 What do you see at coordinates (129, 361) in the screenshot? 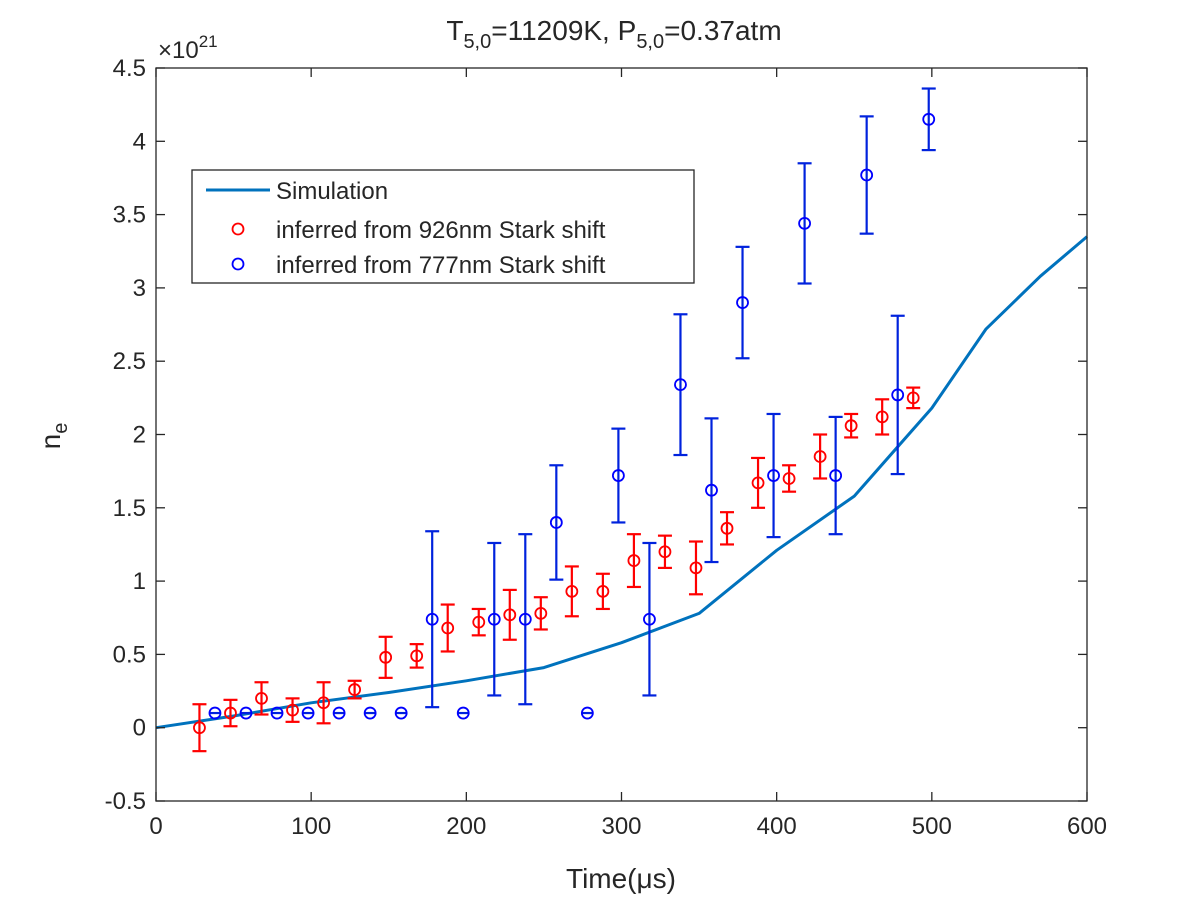
I see `y-tick-label: 2.5` at bounding box center [129, 361].